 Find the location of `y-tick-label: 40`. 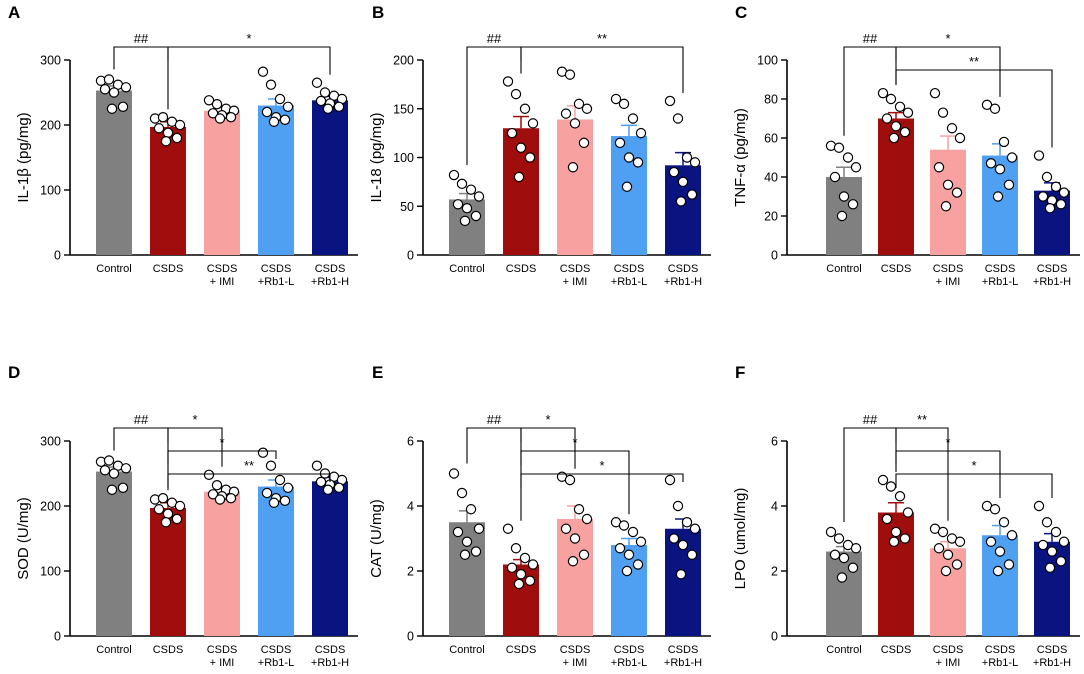

y-tick-label: 40 is located at coordinates (771, 178).